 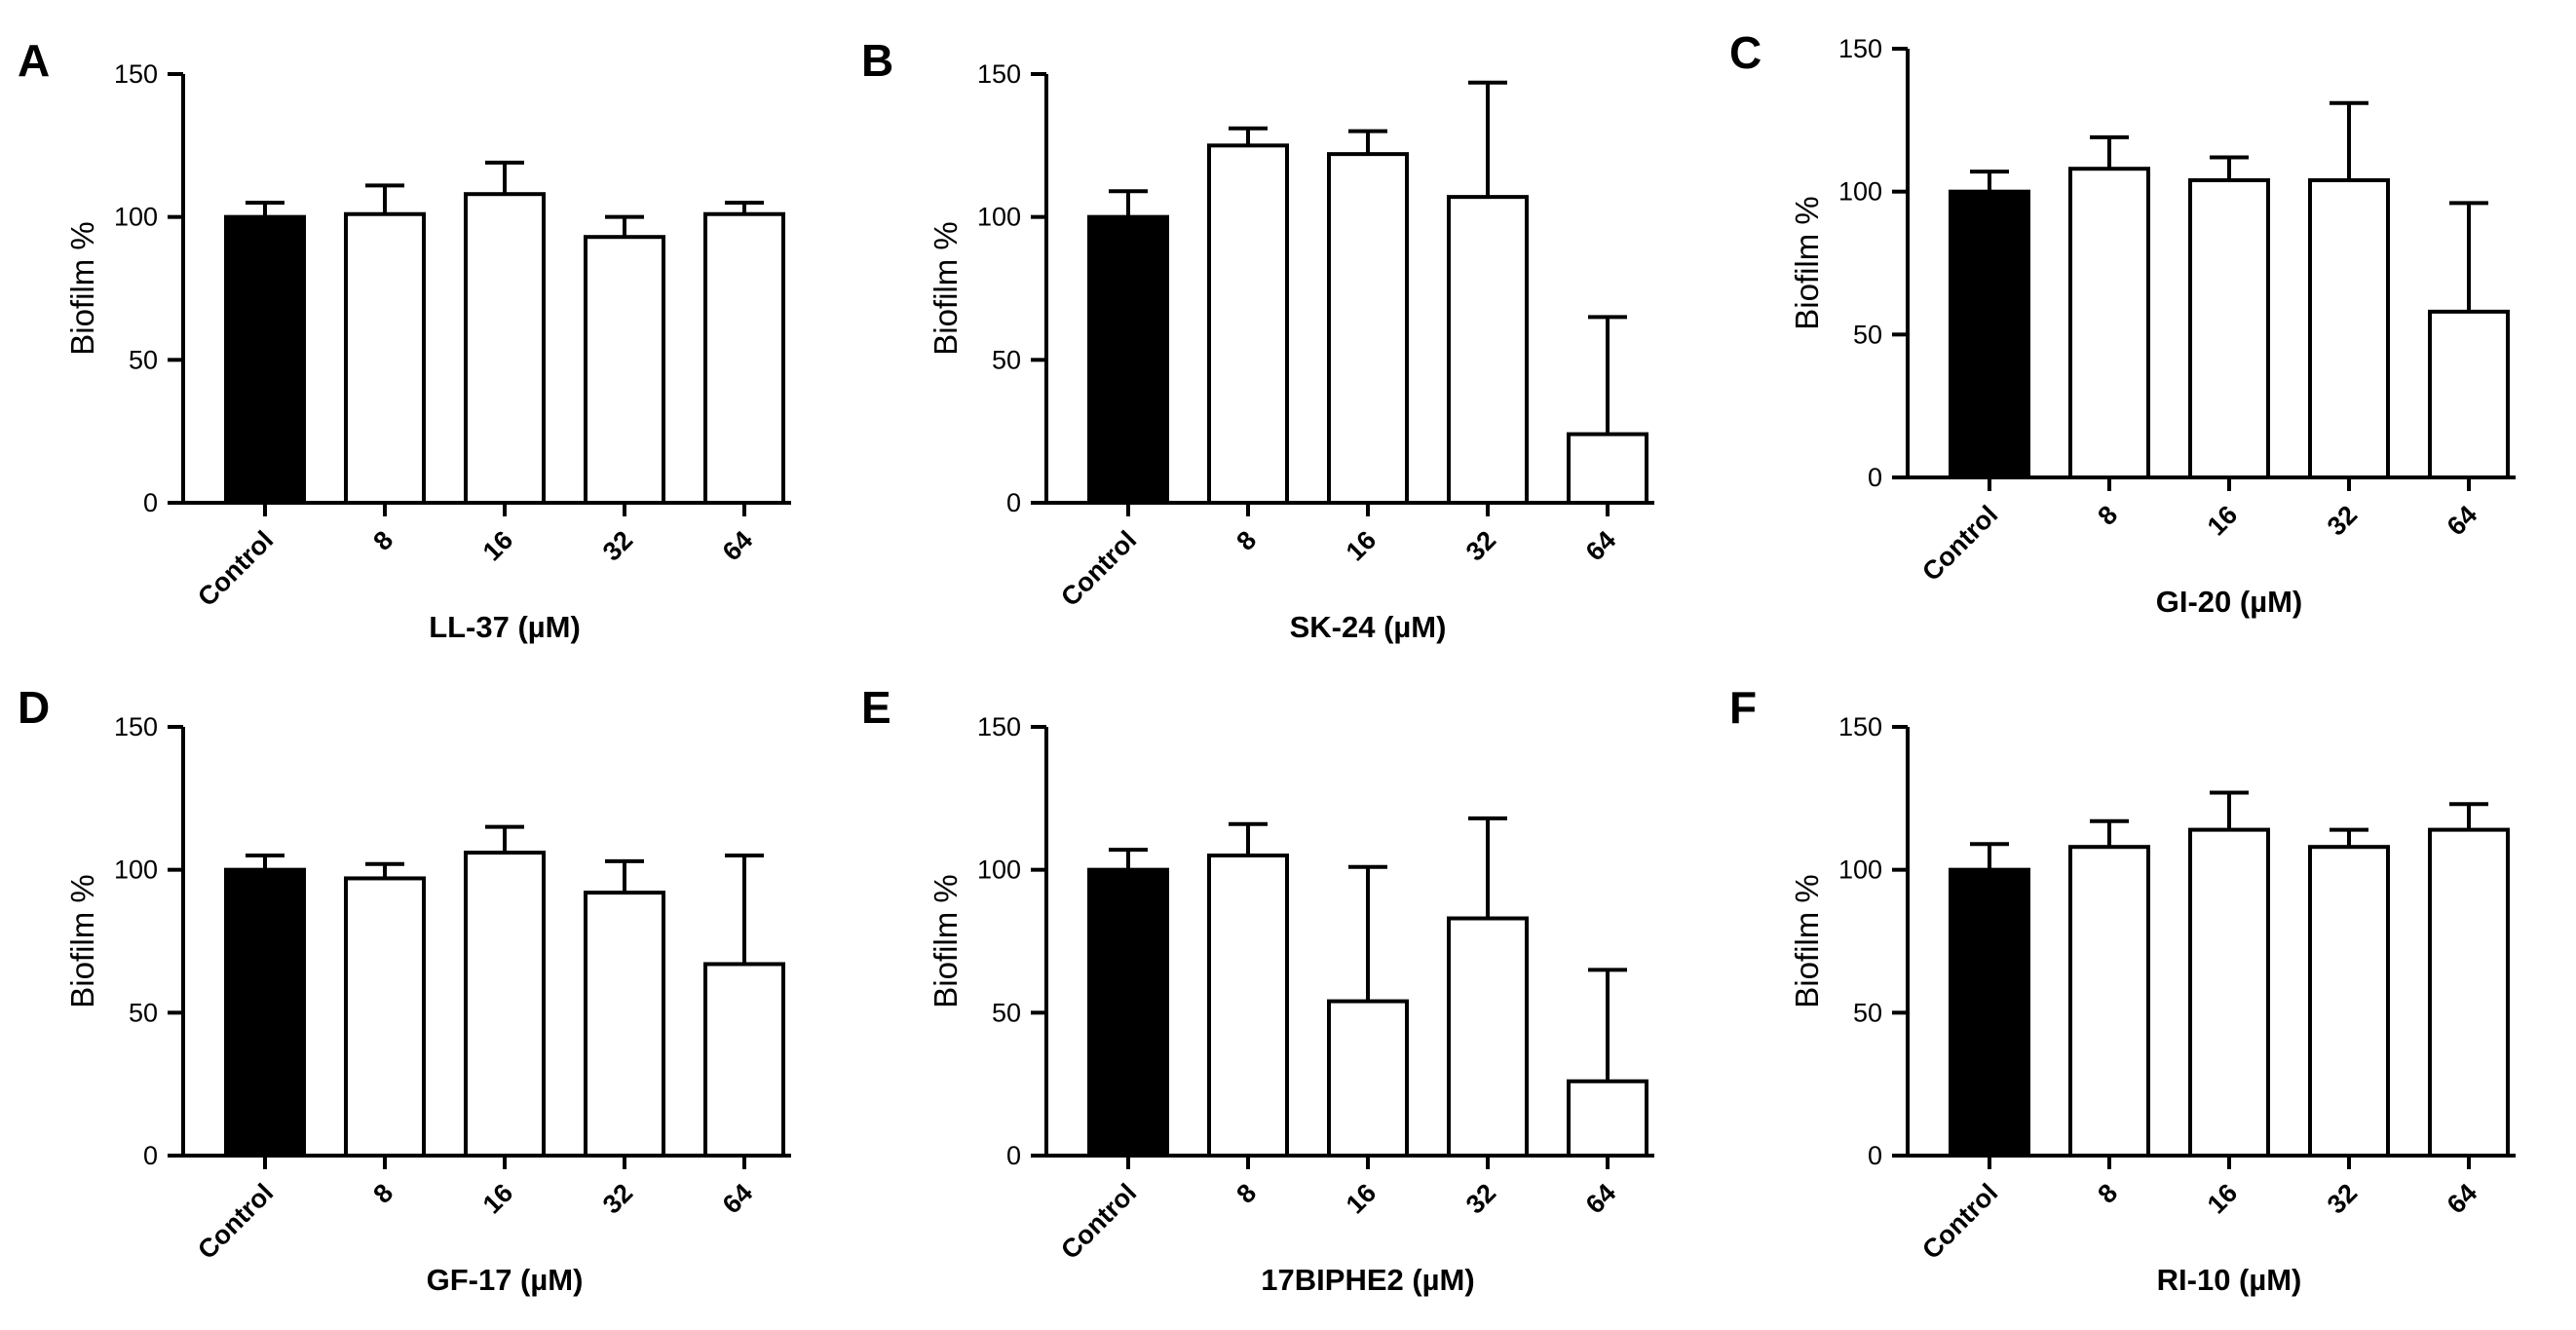 What do you see at coordinates (34, 60) in the screenshot?
I see `panel-letter: A` at bounding box center [34, 60].